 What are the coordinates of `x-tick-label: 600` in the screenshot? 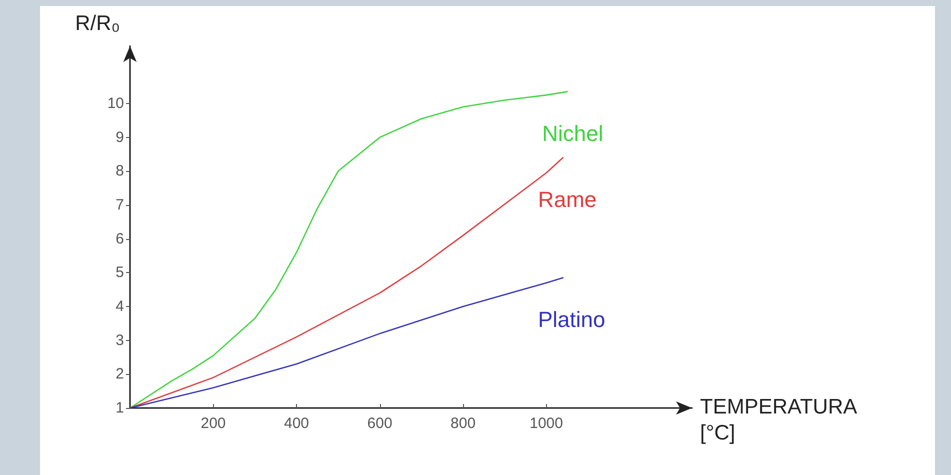 It's located at (379, 423).